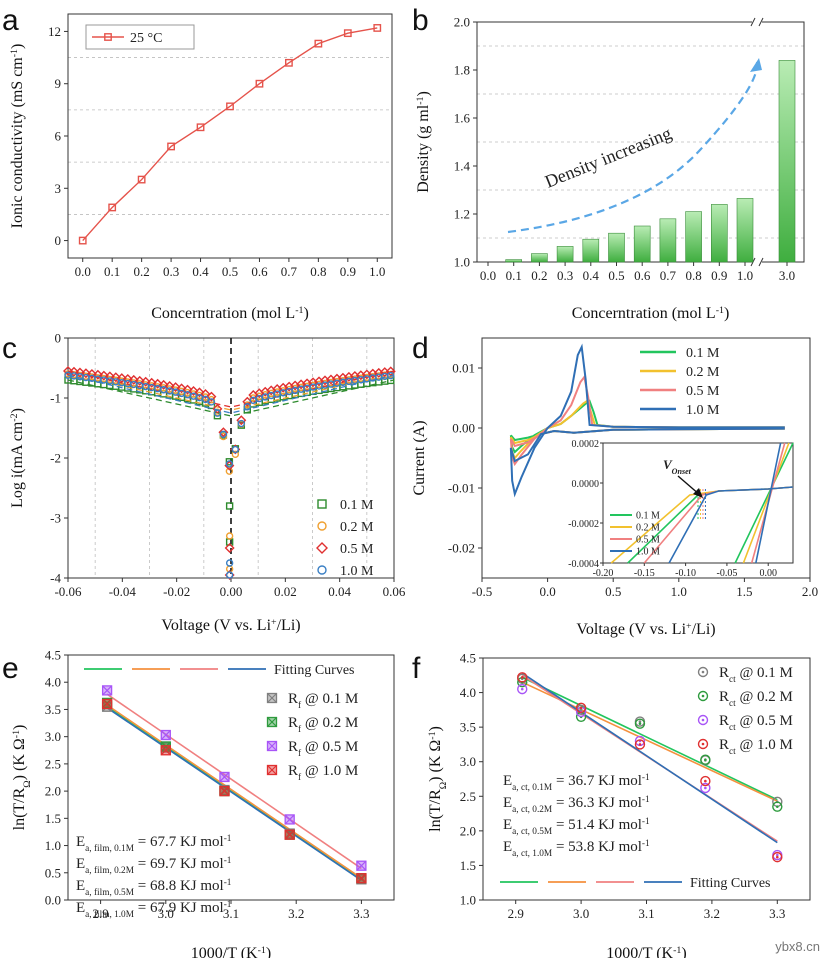 The width and height of the screenshot is (826, 958). Describe the element at coordinates (756, 65) in the screenshot. I see `panel-b-arrowhead` at that location.